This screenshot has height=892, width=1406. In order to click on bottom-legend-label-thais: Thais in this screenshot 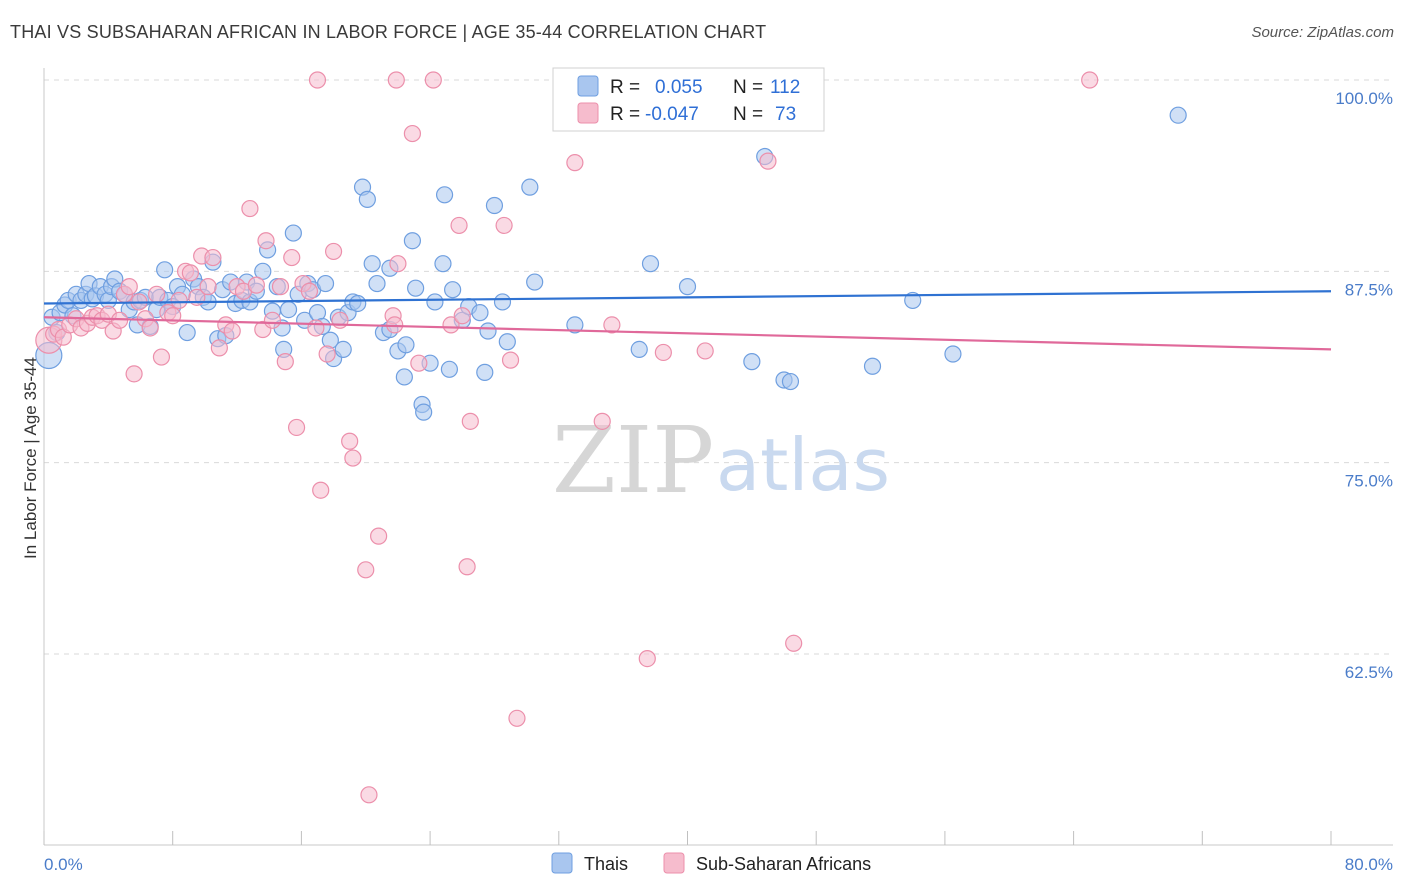, I will do `click(606, 864)`.